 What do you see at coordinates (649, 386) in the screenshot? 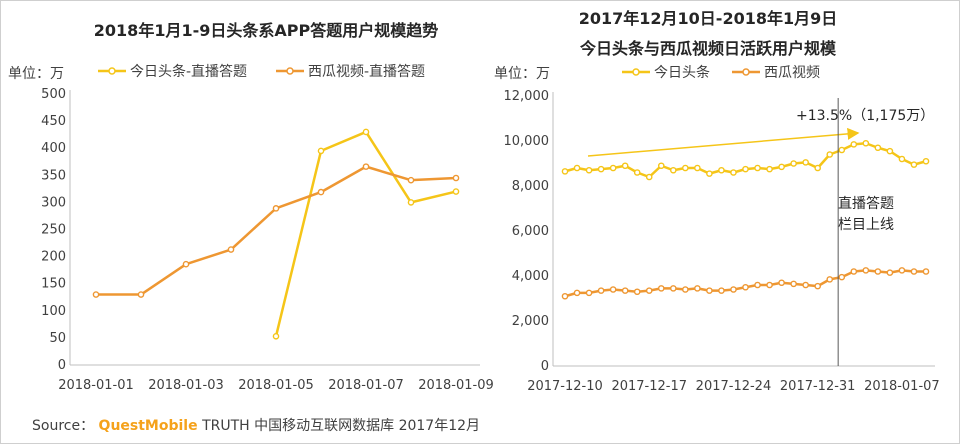
I see `right-xtick-label: 2017-12-17` at bounding box center [649, 386].